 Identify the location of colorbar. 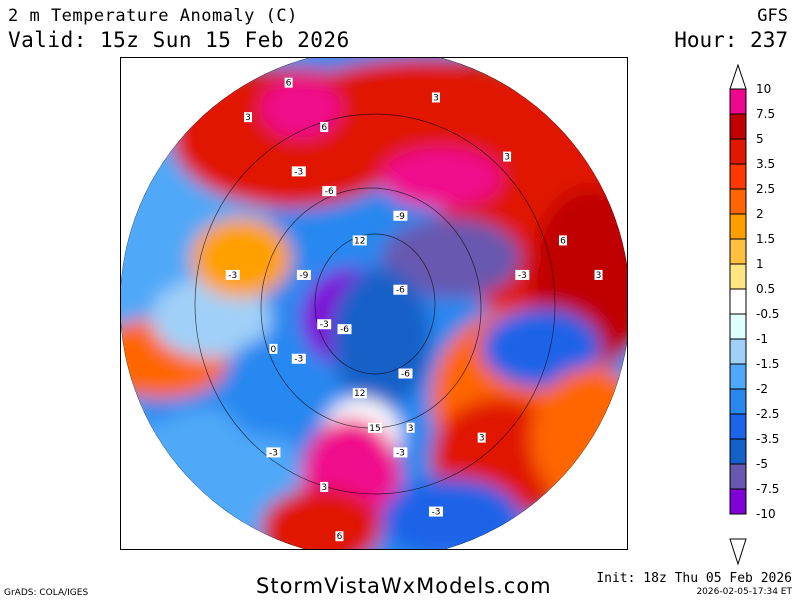
(738, 315).